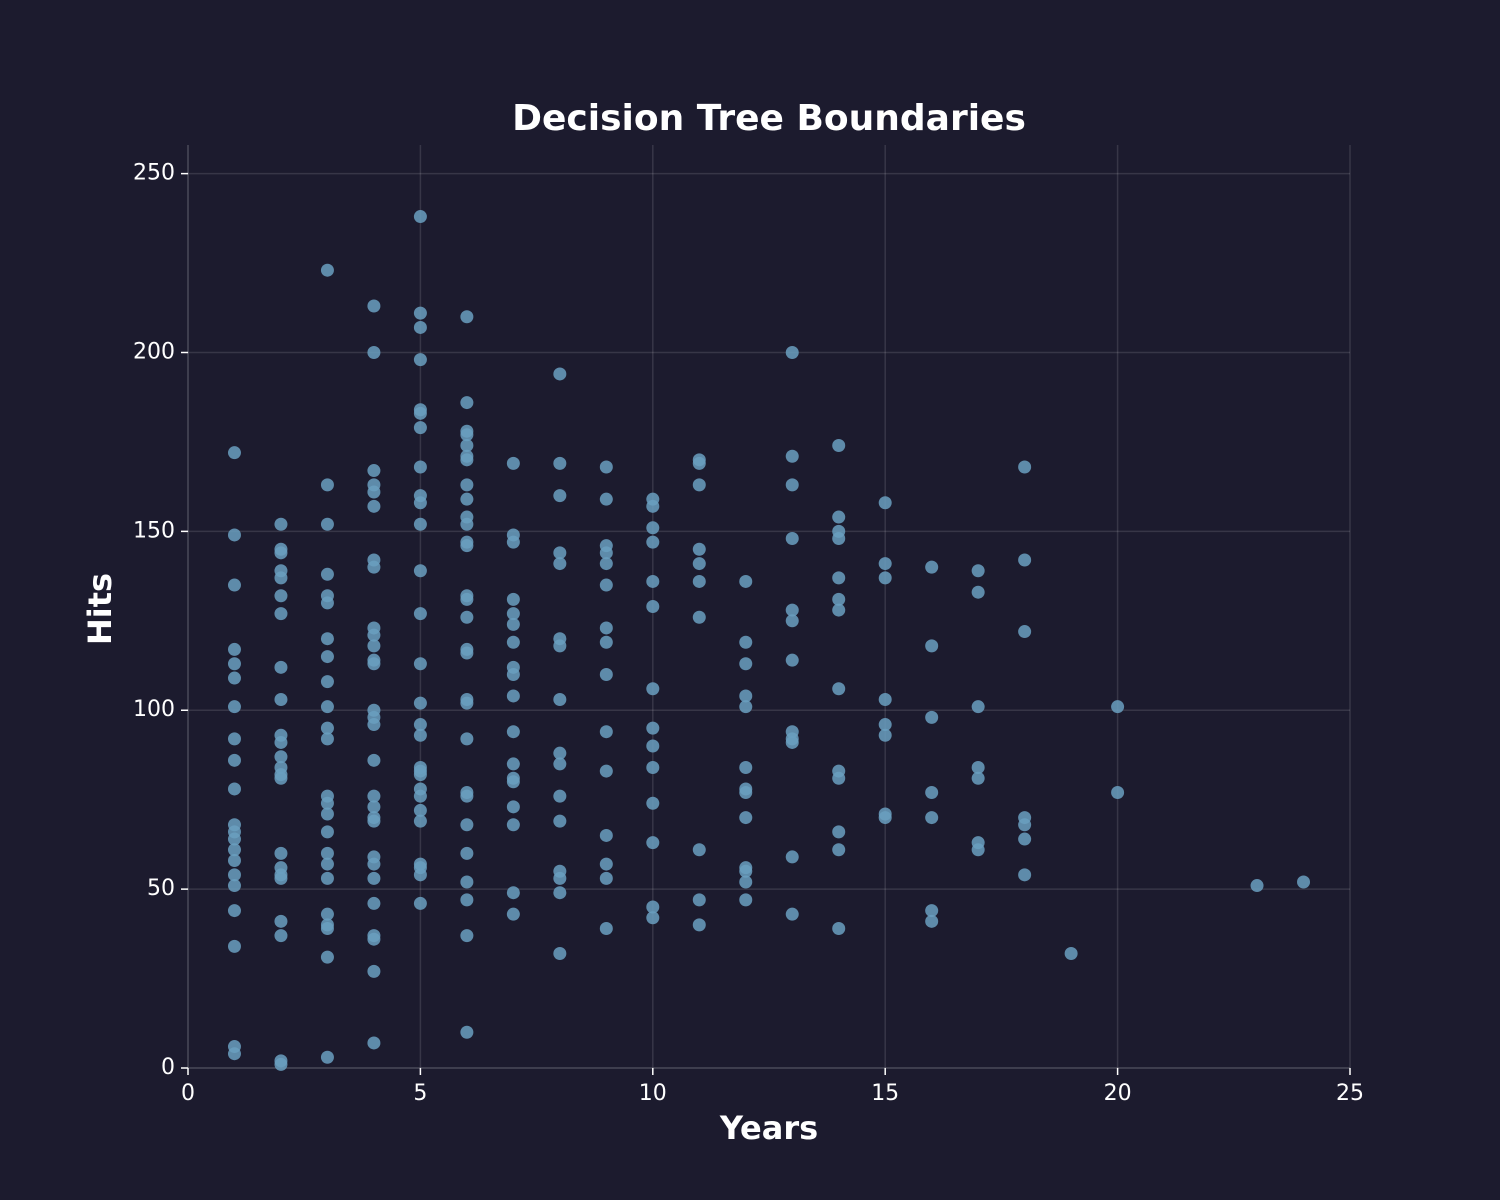 Image resolution: width=1500 pixels, height=1200 pixels. I want to click on x-tick-label: 25, so click(1350, 1093).